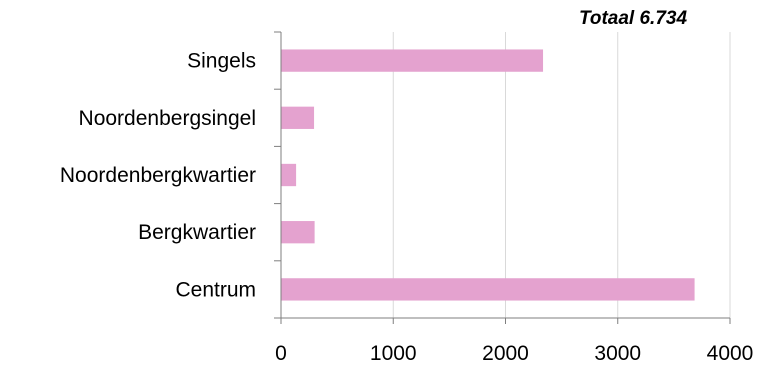 The image size is (775, 365). What do you see at coordinates (617, 353) in the screenshot?
I see `x-tick-label-3000: 3000` at bounding box center [617, 353].